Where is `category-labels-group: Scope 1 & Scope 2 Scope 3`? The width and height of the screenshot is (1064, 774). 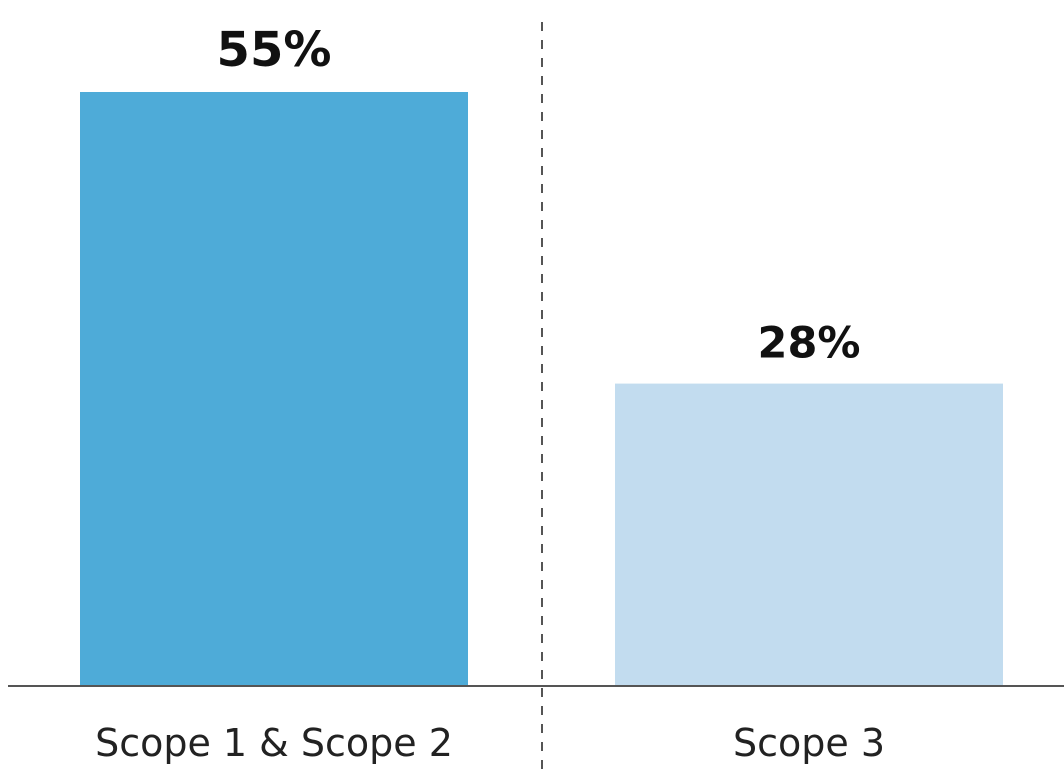
category-labels-group: Scope 1 & Scope 2 Scope 3 is located at coordinates (490, 743).